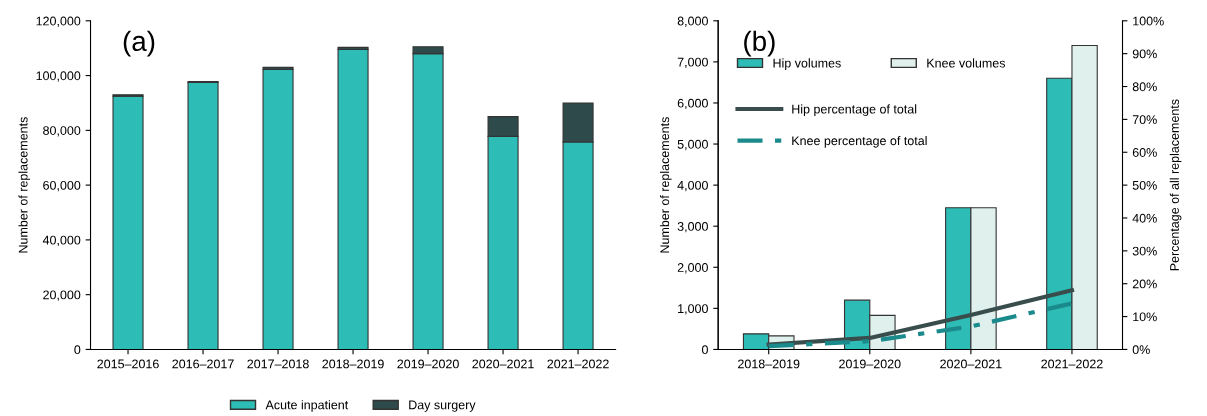  Describe the element at coordinates (1144, 87) in the screenshot. I see `y2-tick-label: 80%` at that location.